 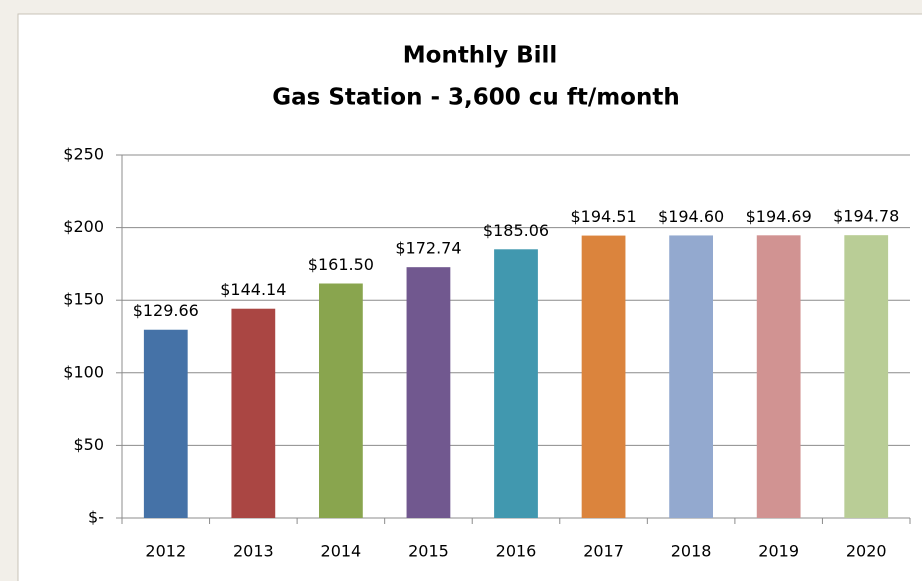 I want to click on y-tick-label: $100, so click(x=83, y=371).